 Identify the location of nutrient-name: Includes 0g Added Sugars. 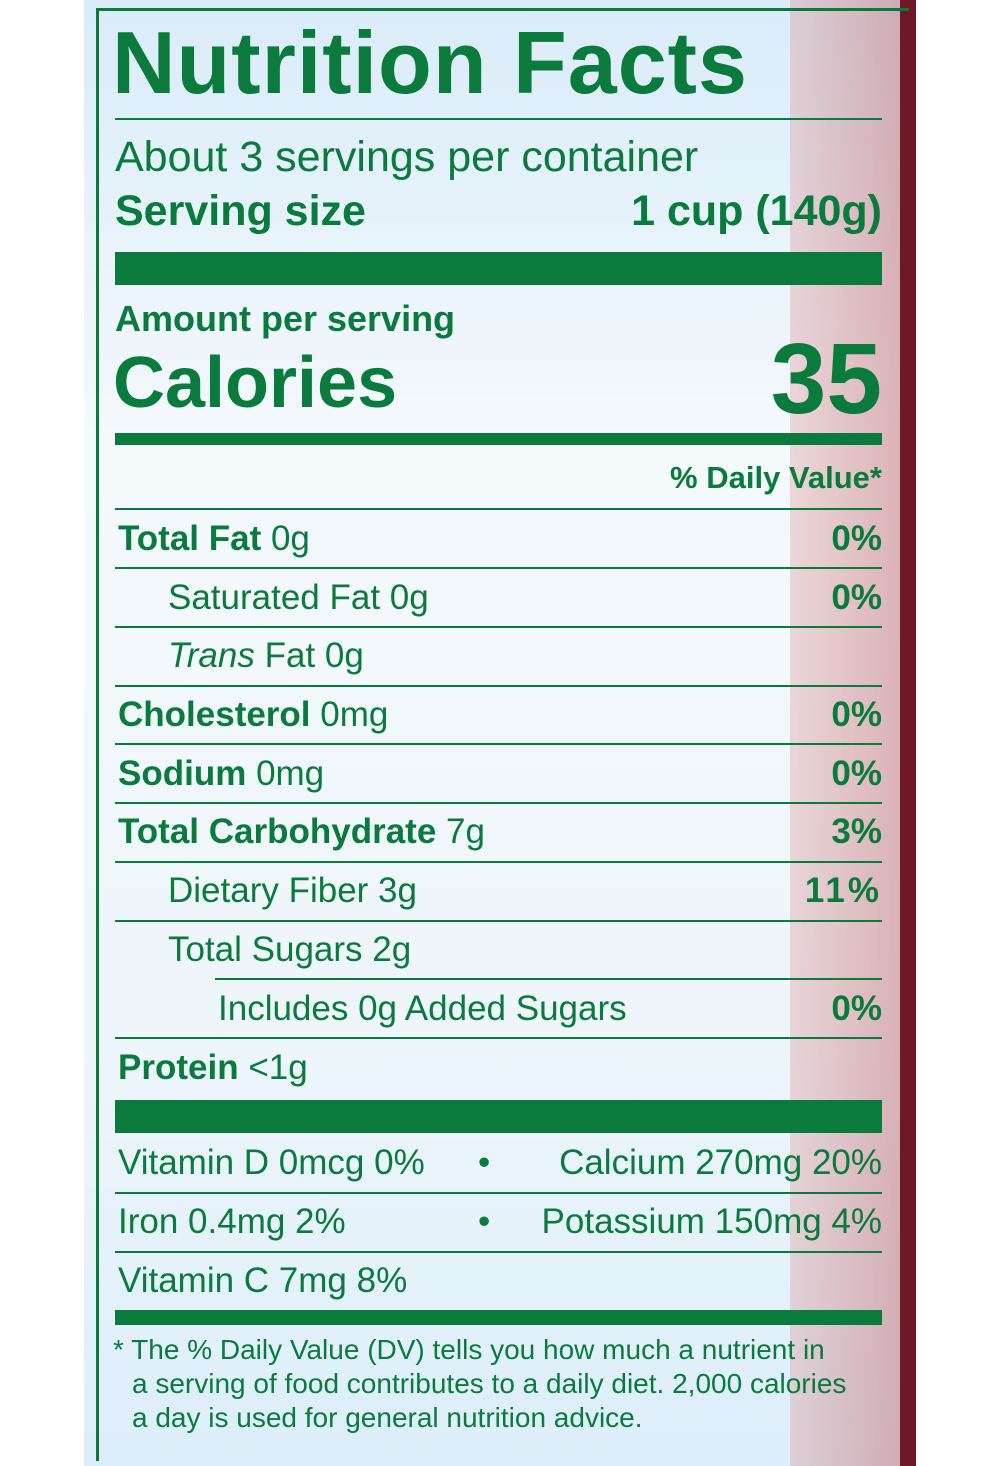
(422, 1008).